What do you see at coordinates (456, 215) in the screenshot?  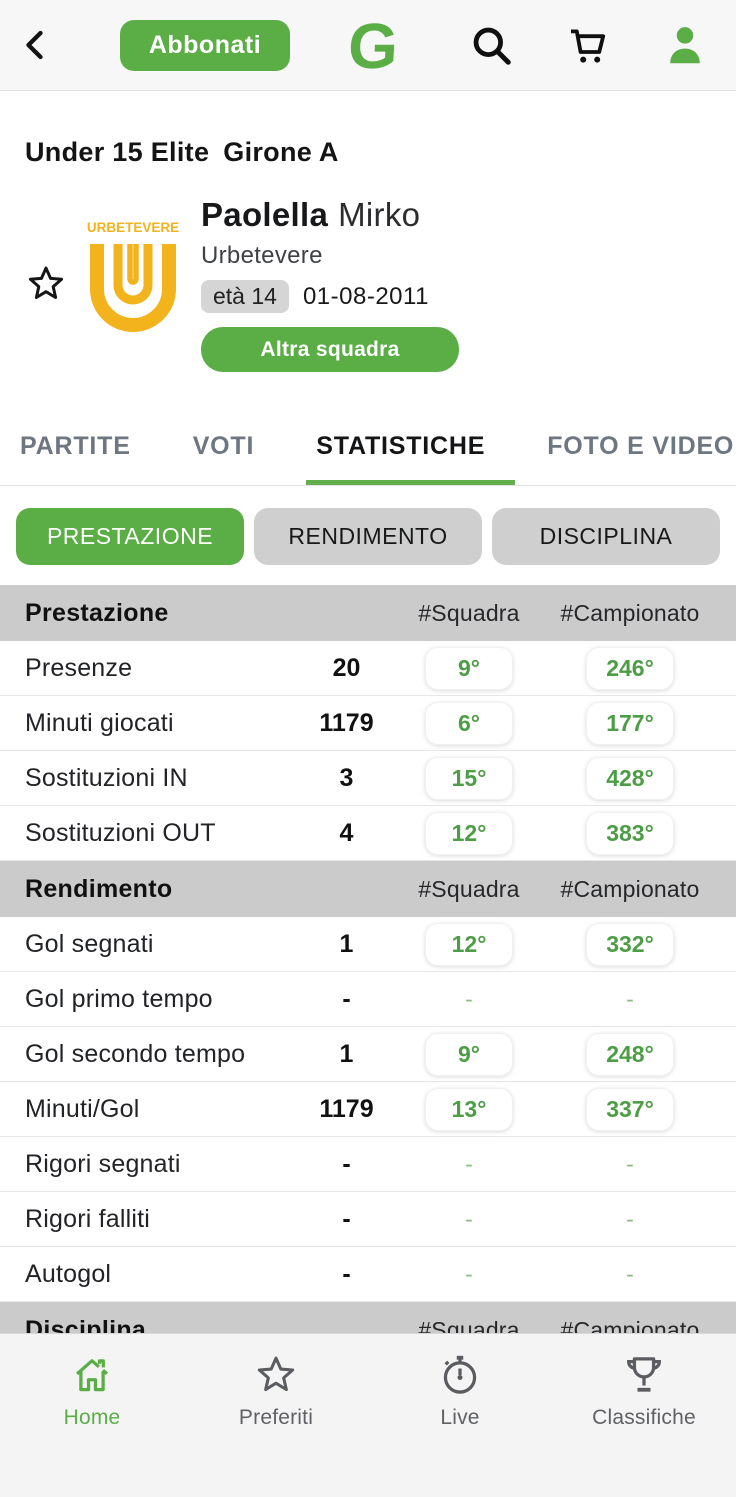 I see `player-name: Paolella Mirko` at bounding box center [456, 215].